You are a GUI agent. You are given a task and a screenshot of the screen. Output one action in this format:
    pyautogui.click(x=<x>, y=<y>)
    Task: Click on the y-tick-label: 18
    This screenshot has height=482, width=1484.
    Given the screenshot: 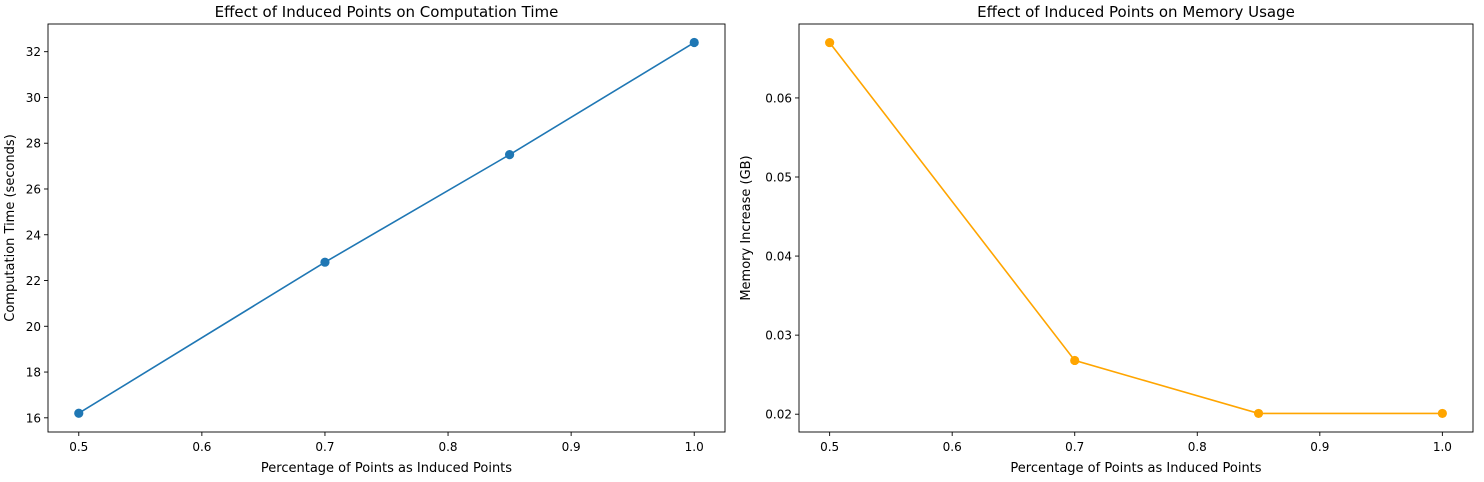 What is the action you would take?
    pyautogui.click(x=33, y=373)
    